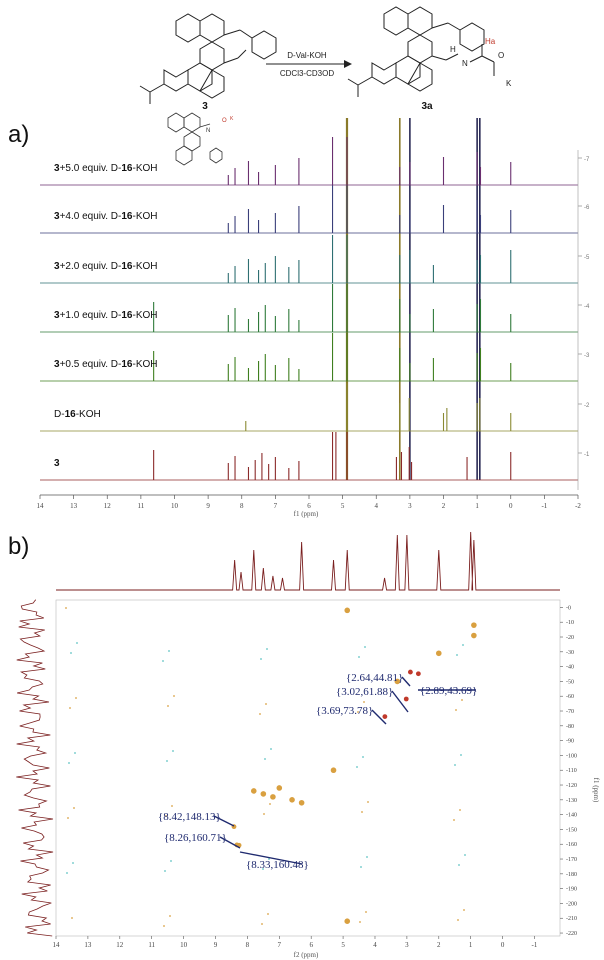  What do you see at coordinates (570, 623) in the screenshot?
I see `panel-b-y-tick-label-1: -10` at bounding box center [570, 623].